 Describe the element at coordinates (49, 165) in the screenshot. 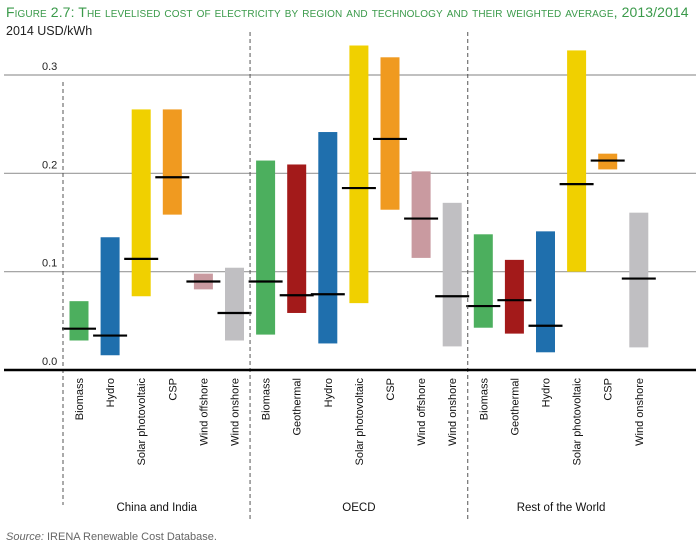

I see `y-tick-label: 0.2` at that location.